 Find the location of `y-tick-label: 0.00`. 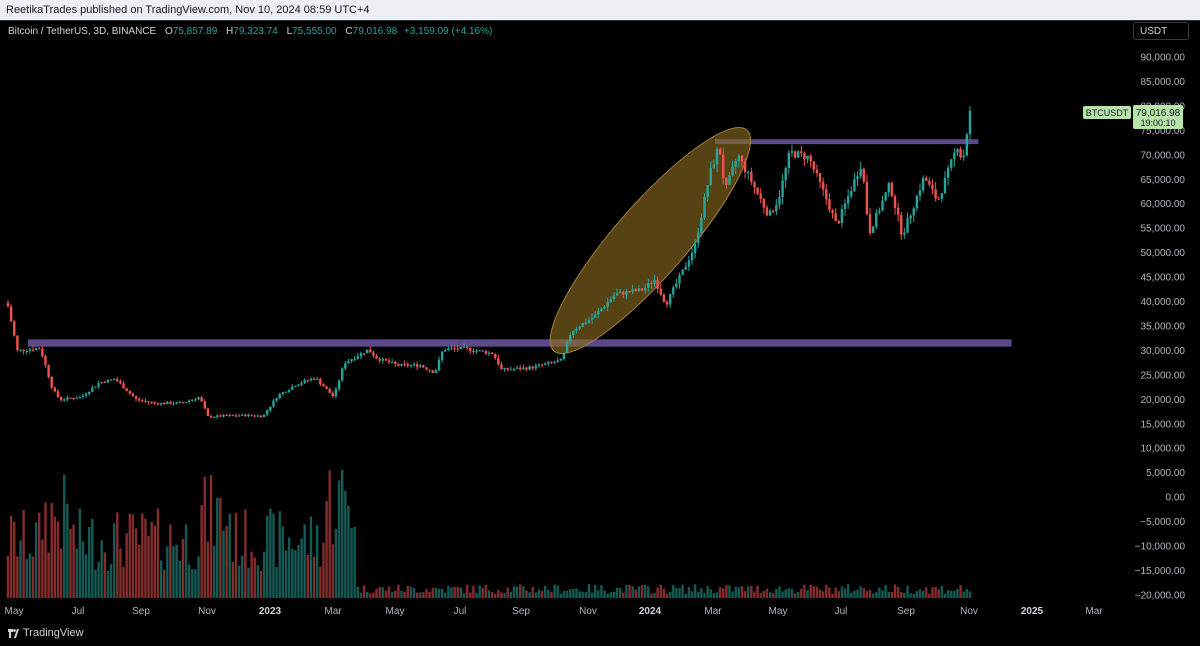

y-tick-label: 0.00 is located at coordinates (1176, 498).